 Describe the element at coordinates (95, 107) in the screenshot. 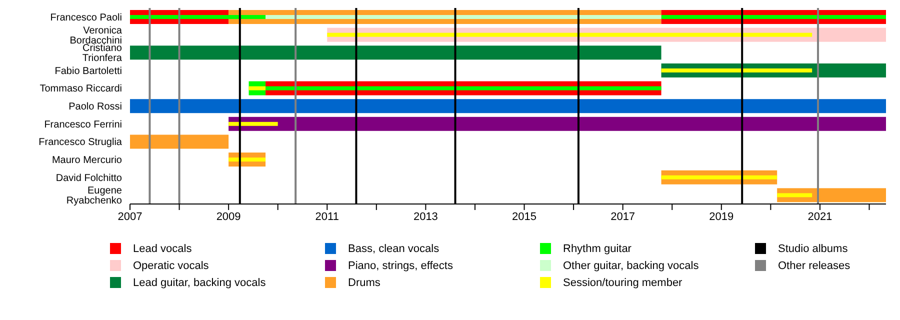

I see `y-tick-label: Paolo Rossi` at that location.